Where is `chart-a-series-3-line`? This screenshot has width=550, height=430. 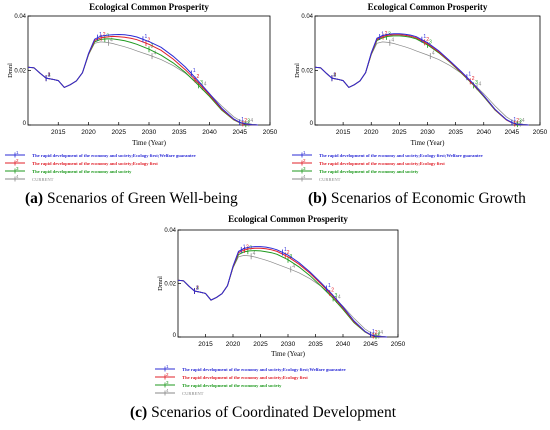
chart-a-series-3-line is located at coordinates (142, 82).